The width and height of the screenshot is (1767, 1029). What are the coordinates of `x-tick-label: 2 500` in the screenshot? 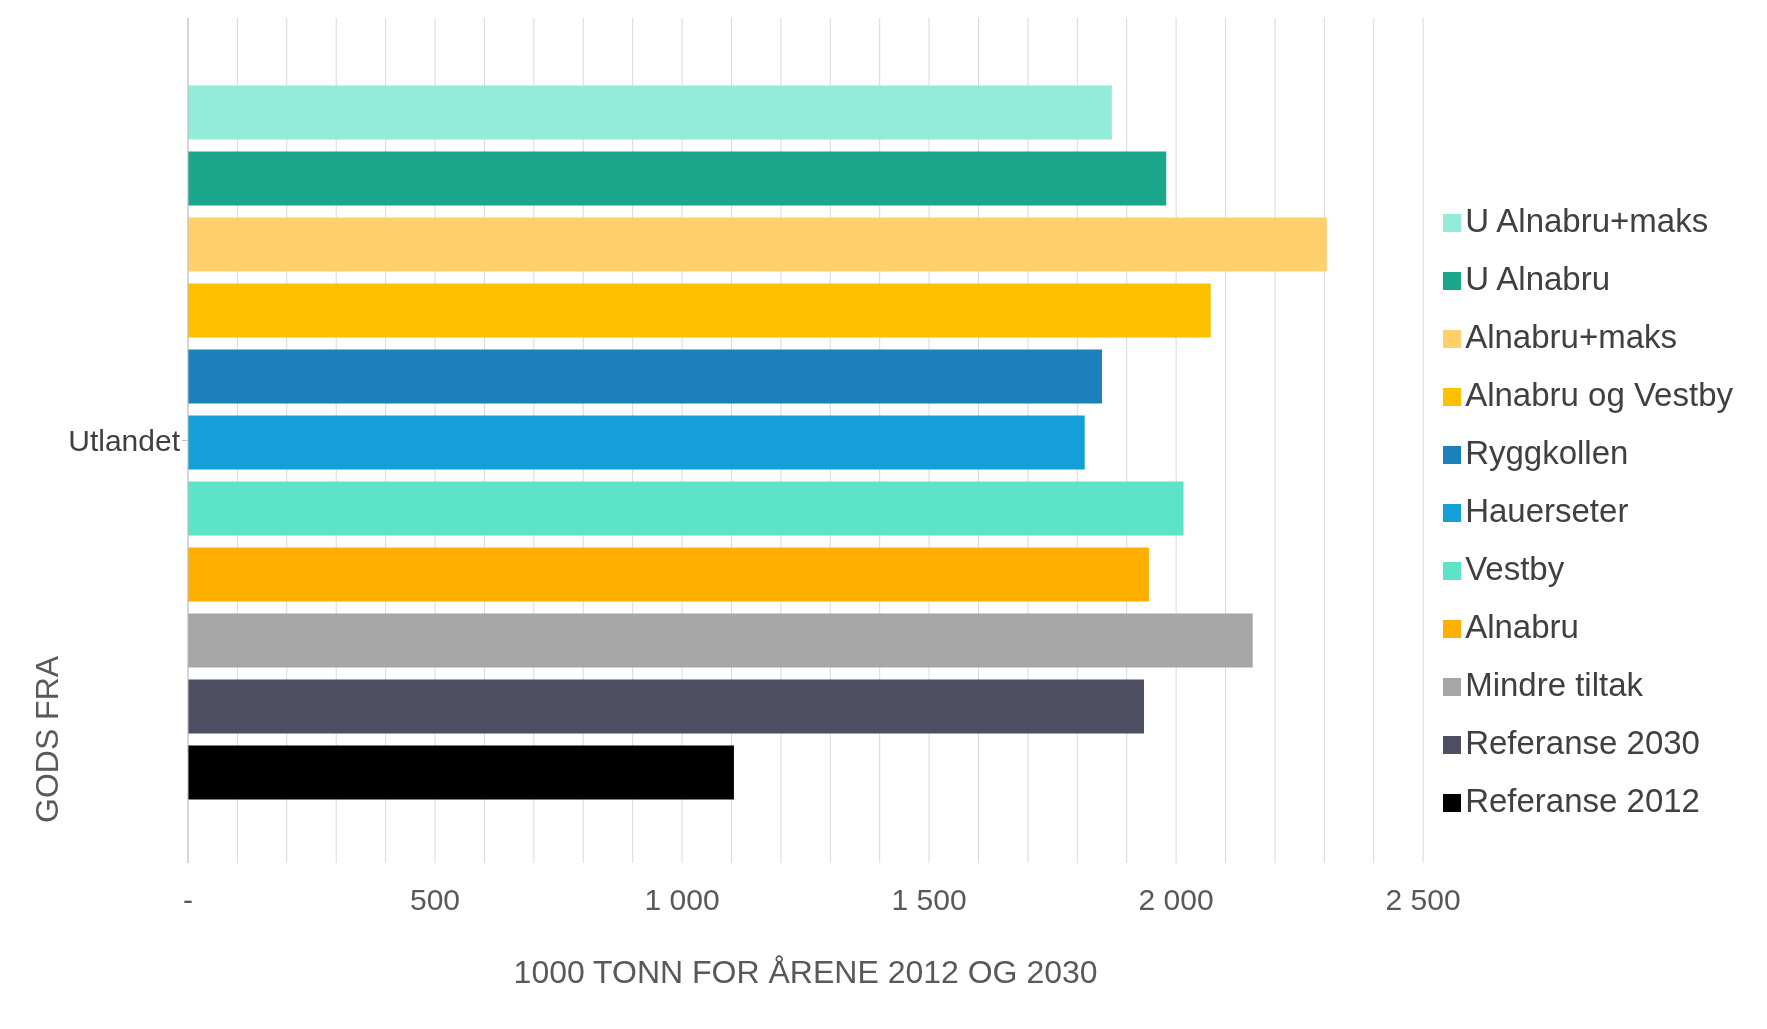 It's located at (1423, 900).